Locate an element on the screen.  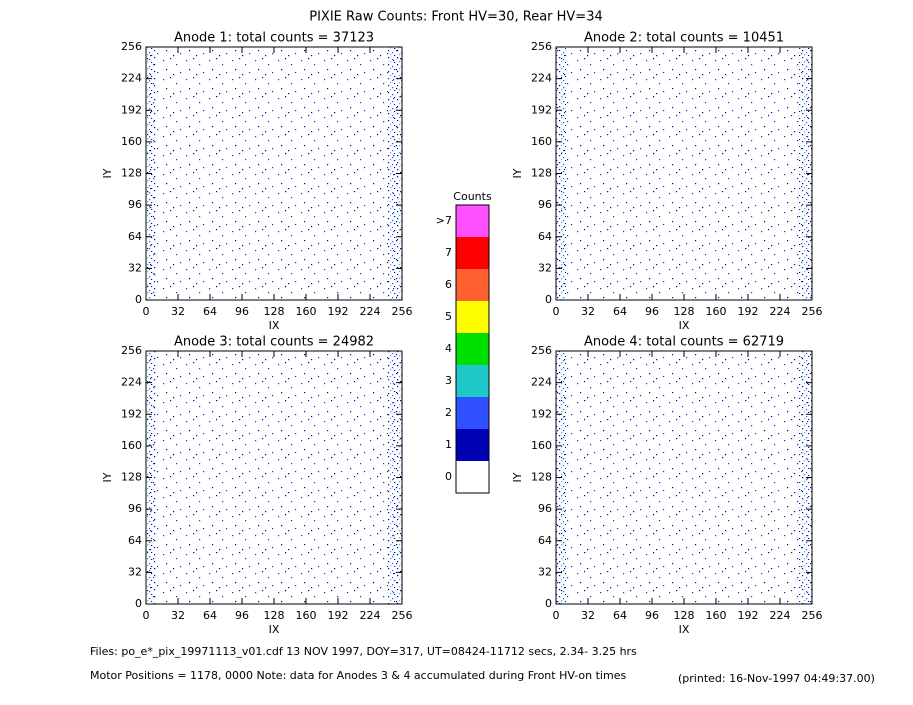
panel-title: Anode 1: total counts = 37123 is located at coordinates (274, 38).